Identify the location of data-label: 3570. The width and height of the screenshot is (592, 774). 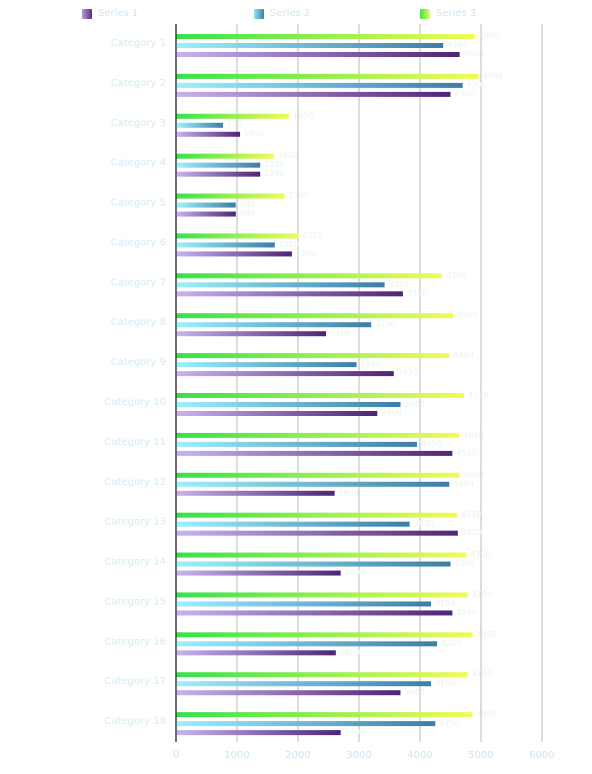
(408, 373).